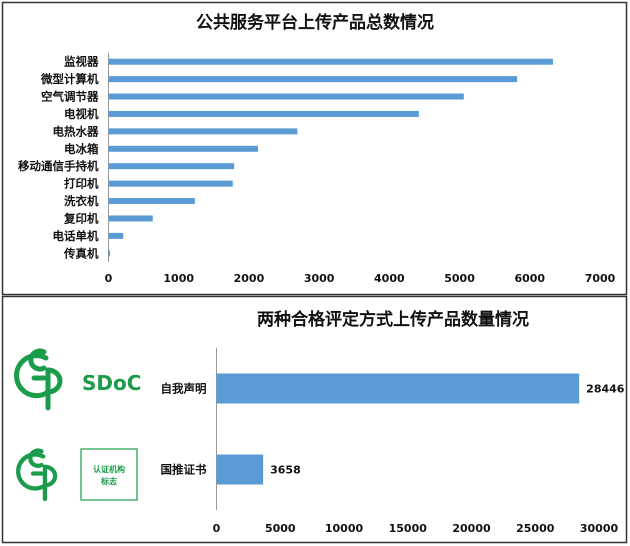  Describe the element at coordinates (109, 278) in the screenshot. I see `top-chart-x-tick-label: 0` at that location.